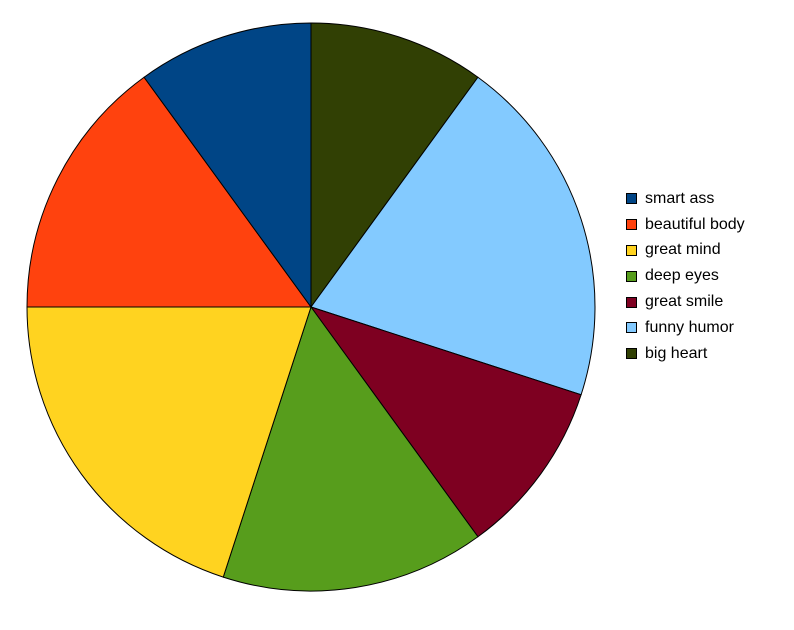 The width and height of the screenshot is (794, 630). What do you see at coordinates (680, 198) in the screenshot?
I see `legend-label: smart ass` at bounding box center [680, 198].